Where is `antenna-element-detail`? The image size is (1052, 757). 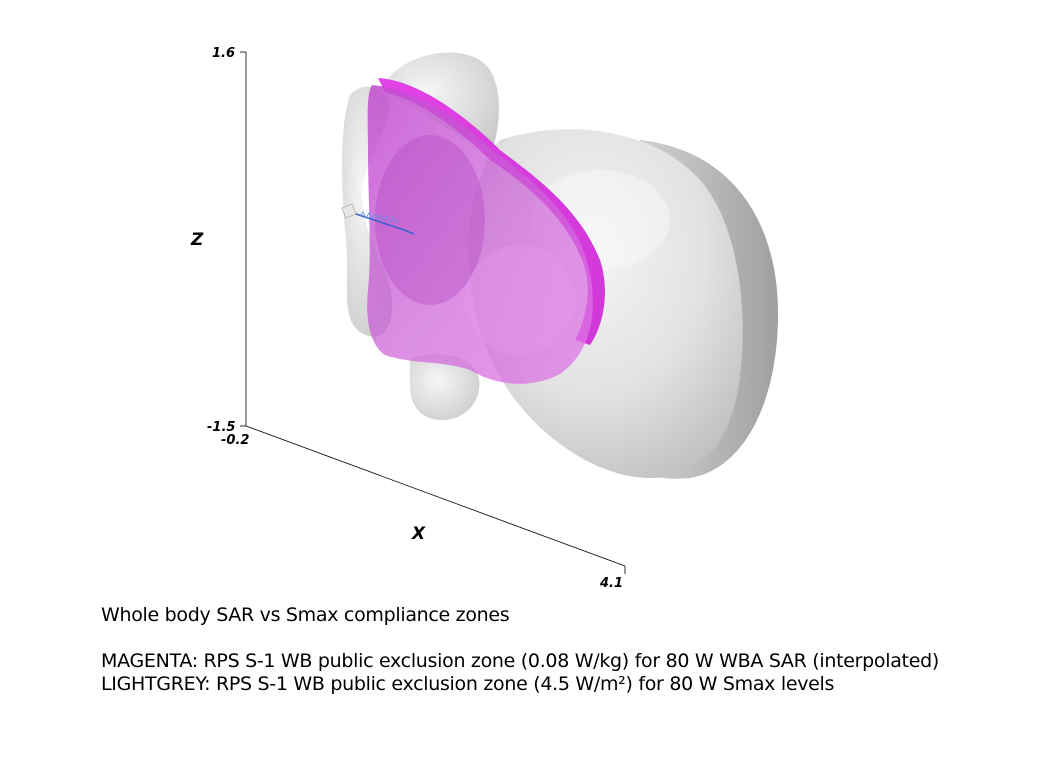
antenna-element-detail is located at coordinates (379, 217).